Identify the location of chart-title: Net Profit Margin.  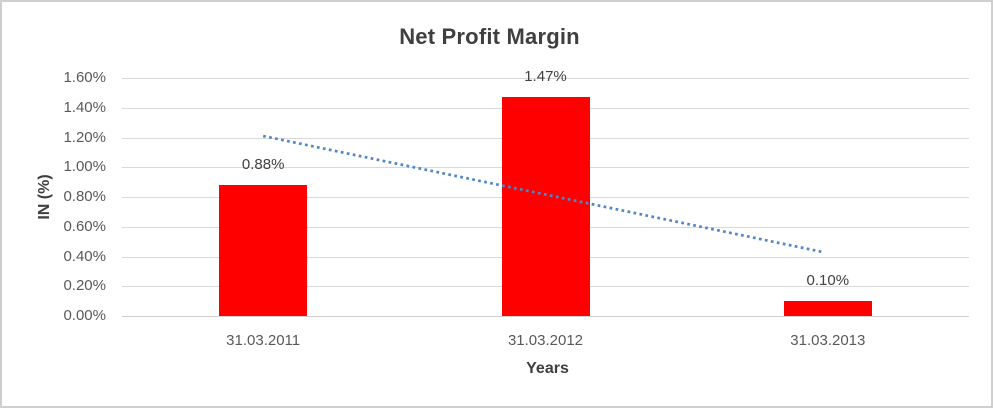
(489, 36).